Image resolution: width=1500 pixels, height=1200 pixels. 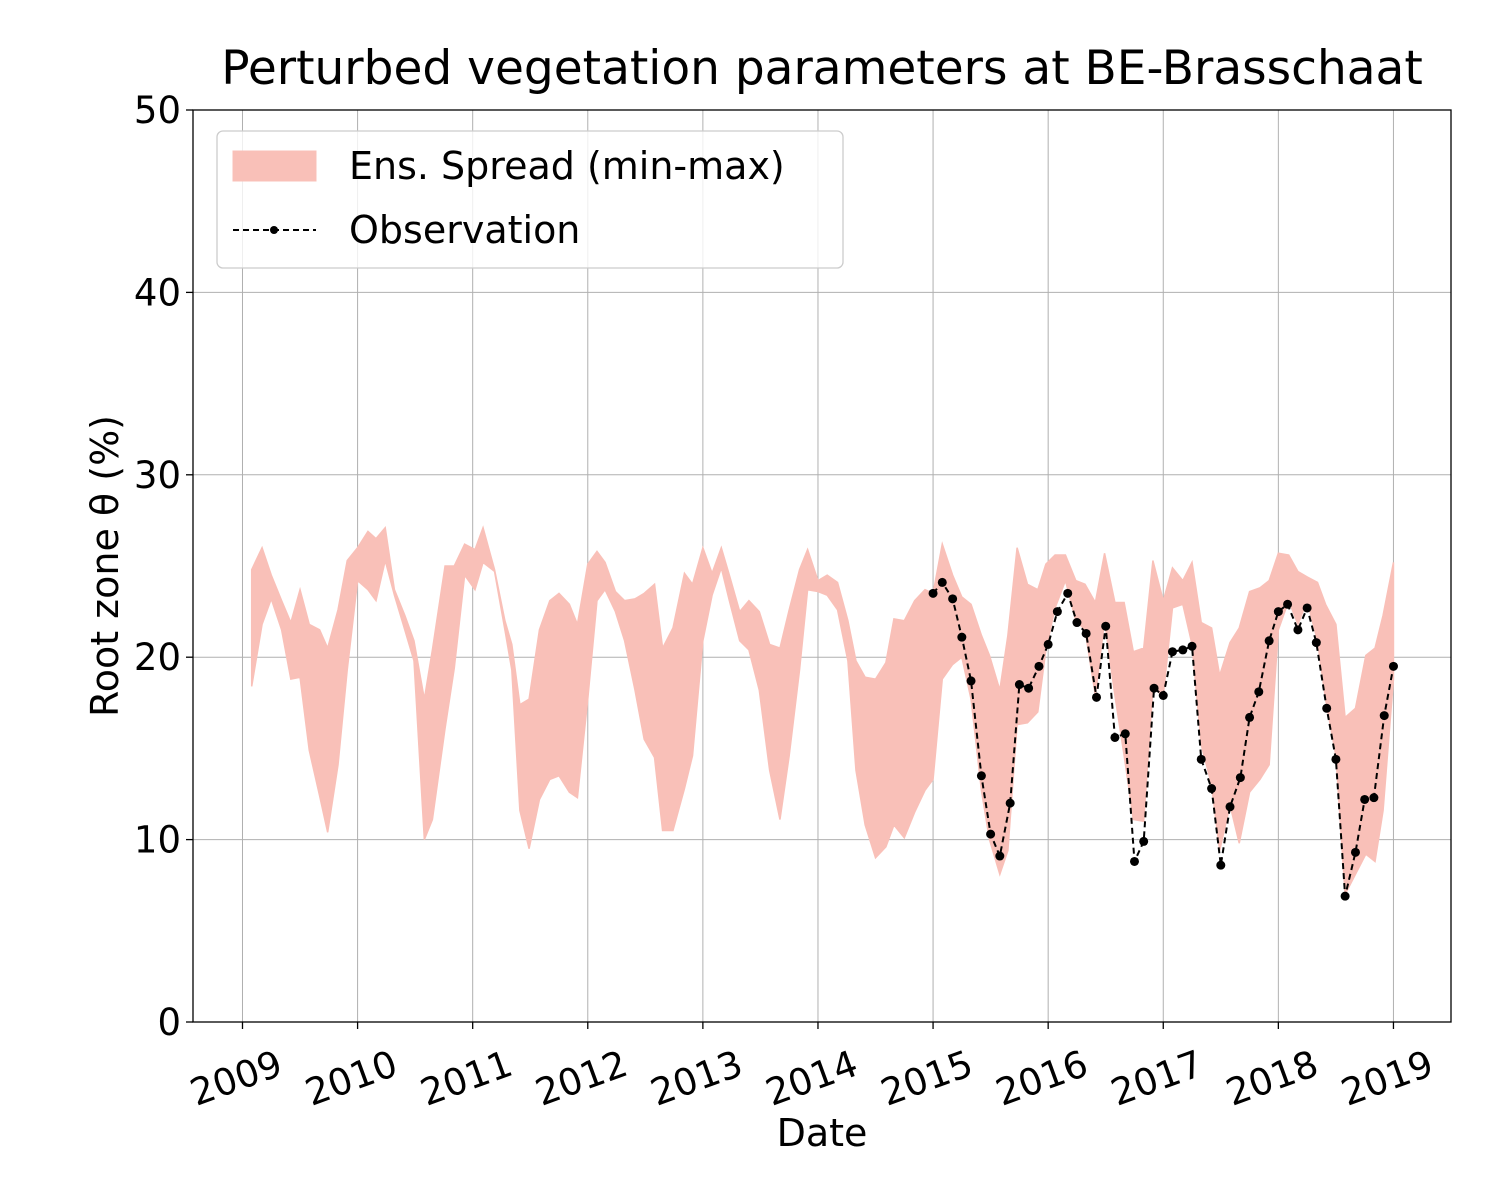 What do you see at coordinates (464, 230) in the screenshot?
I see `legend-label: Observation` at bounding box center [464, 230].